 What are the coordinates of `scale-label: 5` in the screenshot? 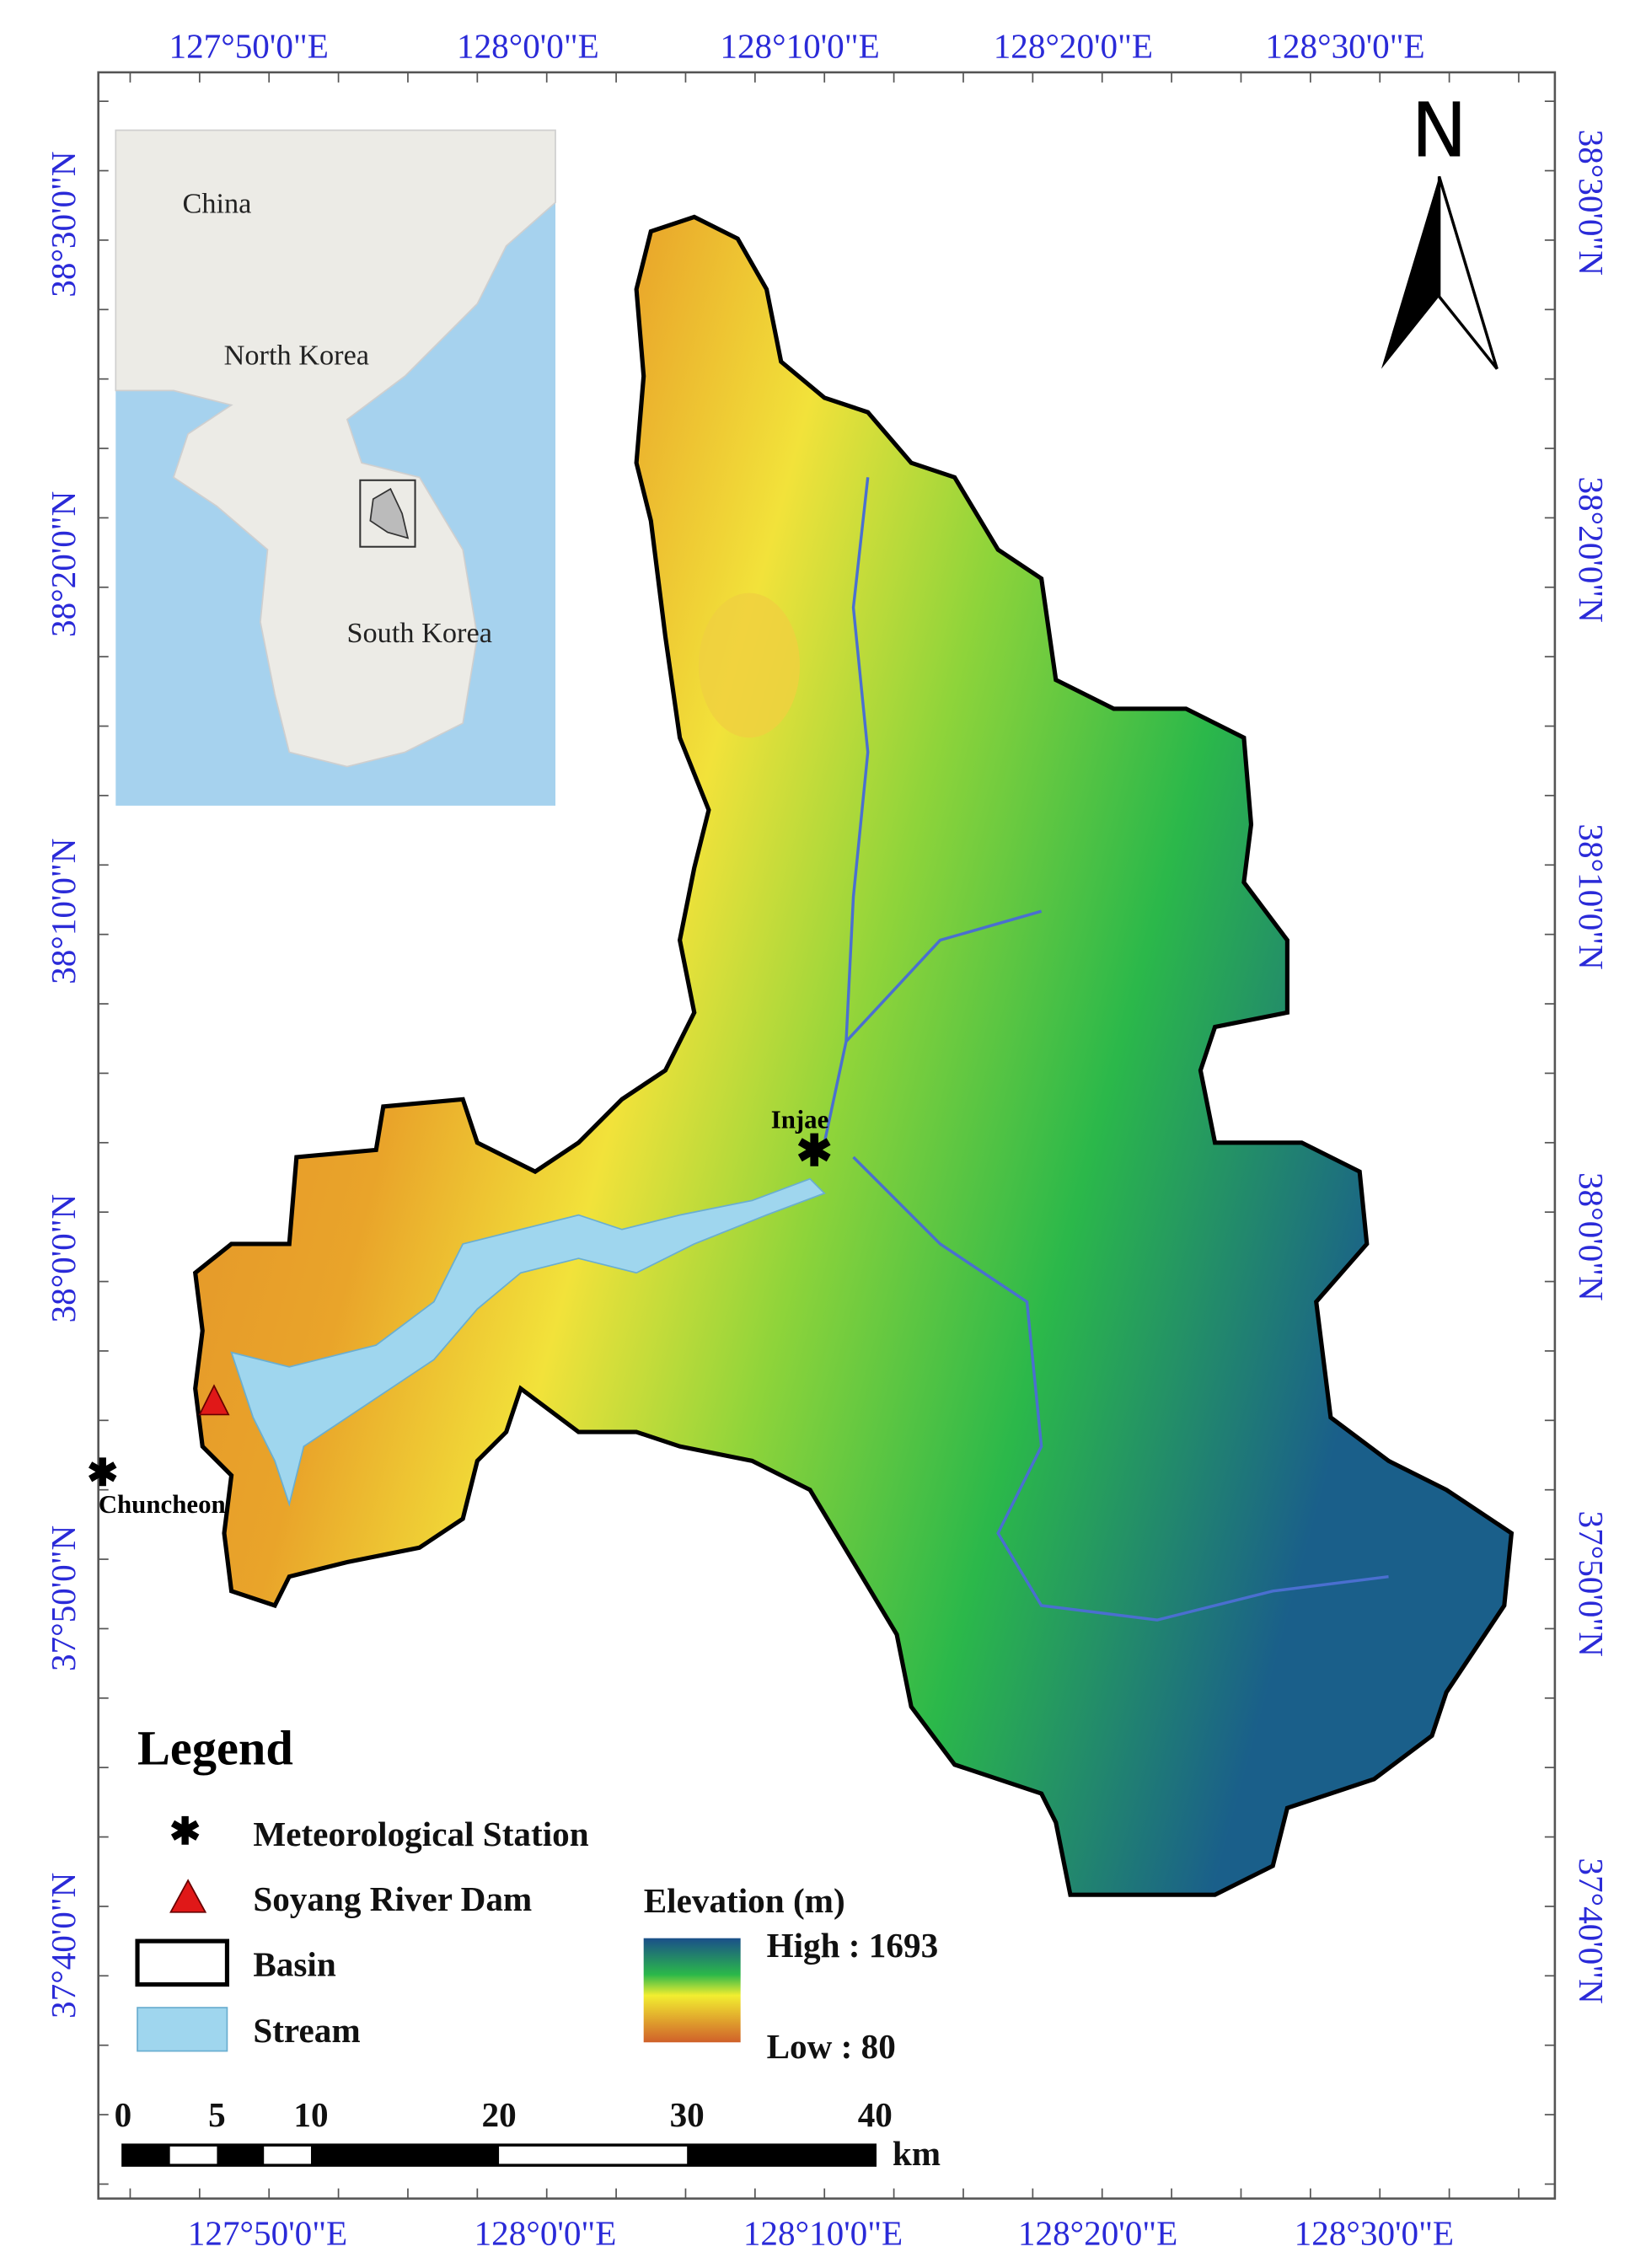 It's located at (217, 2114).